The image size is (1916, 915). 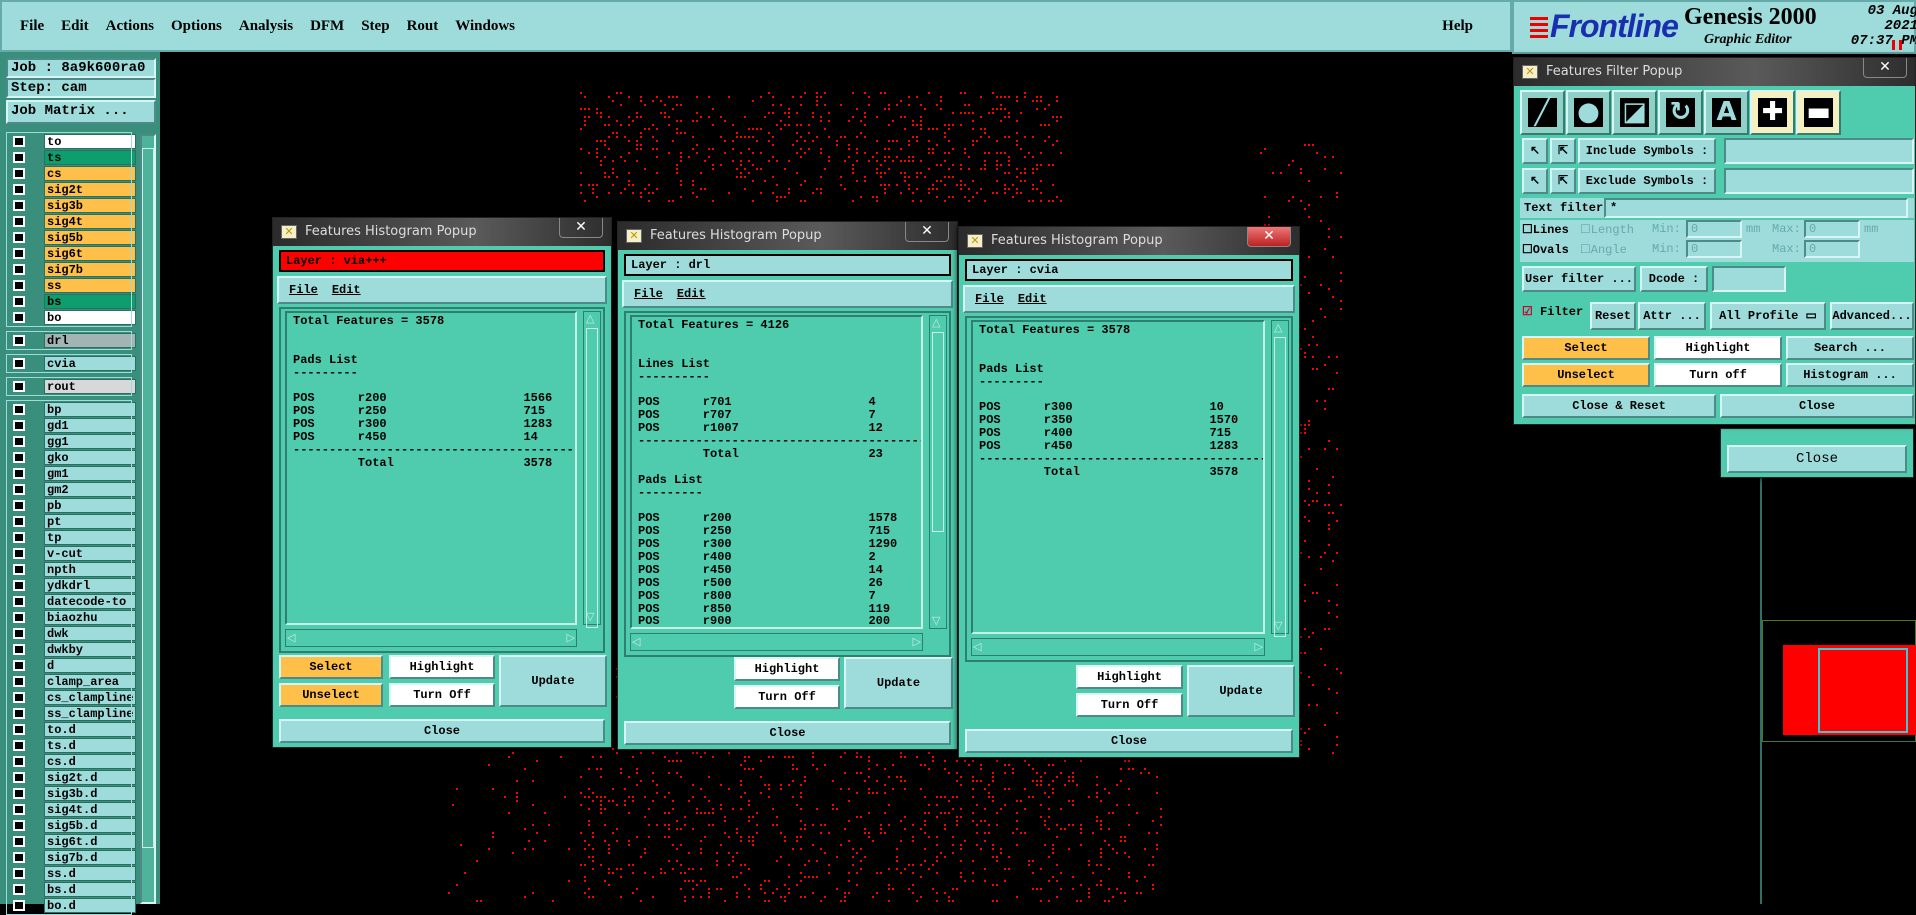 I want to click on layer-row: sig4t, so click(x=72, y=221).